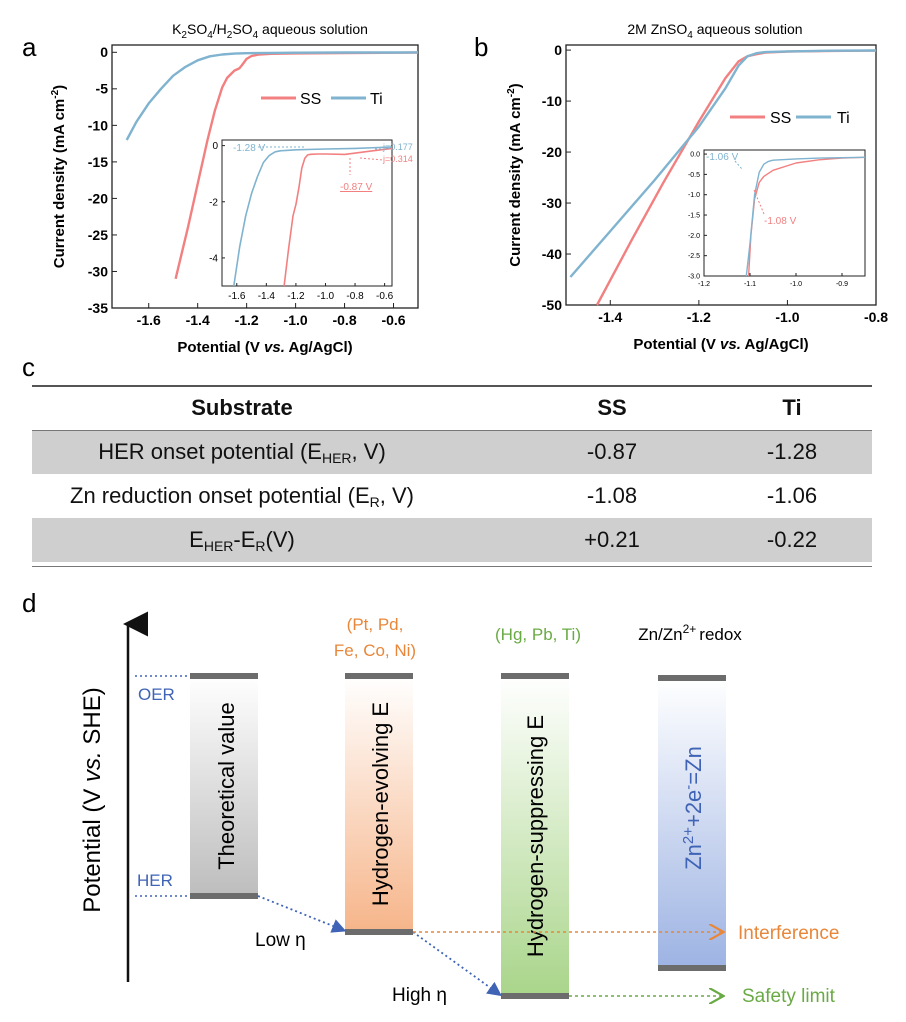  Describe the element at coordinates (242, 540) in the screenshot. I see `row-label: EHER-ER(V)` at that location.